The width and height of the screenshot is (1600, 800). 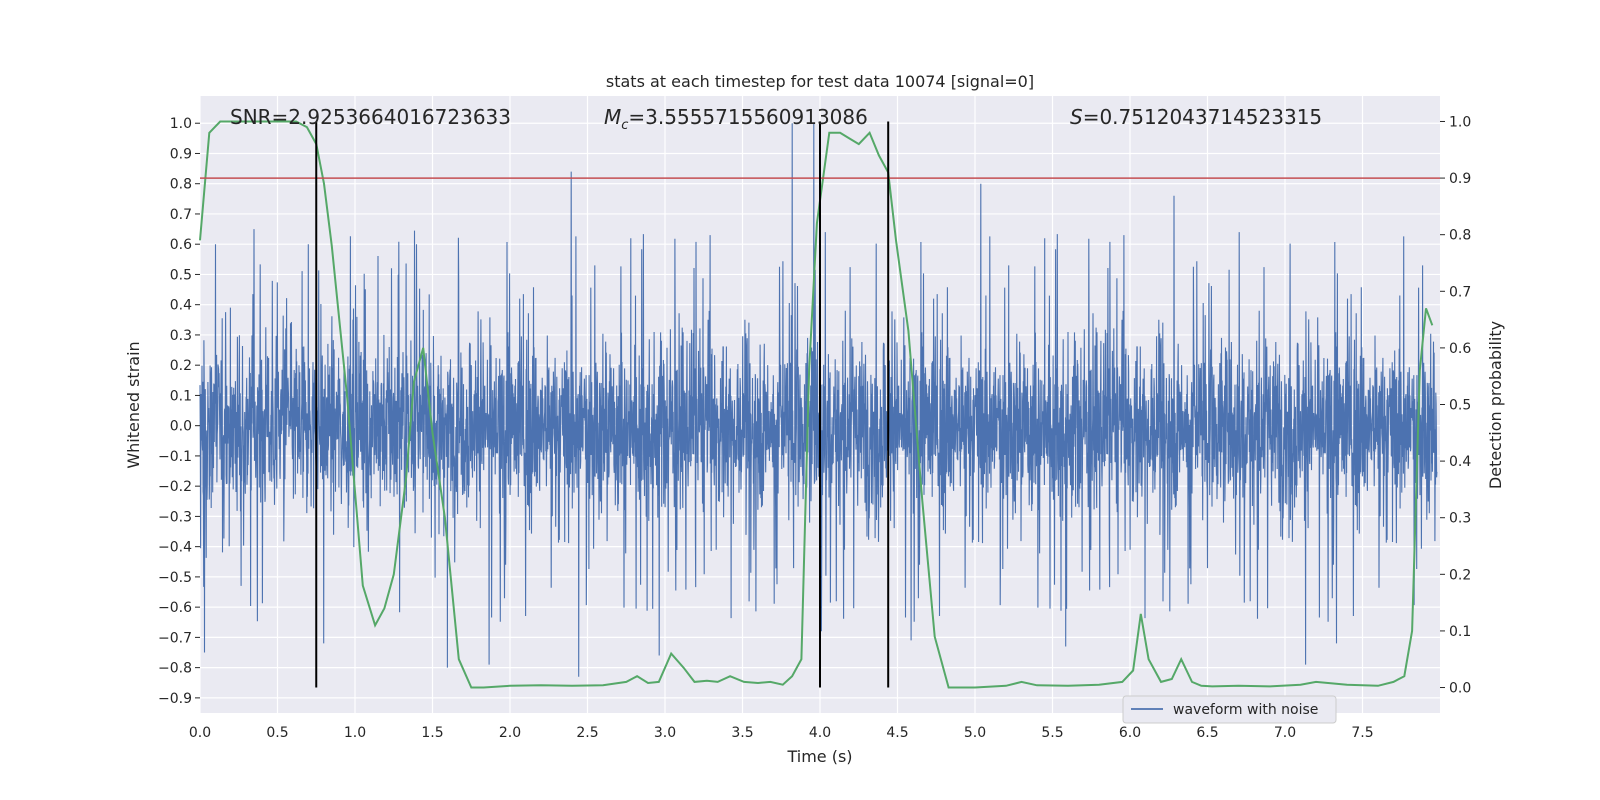 I want to click on y-tick-label: 0.9, so click(x=181, y=154).